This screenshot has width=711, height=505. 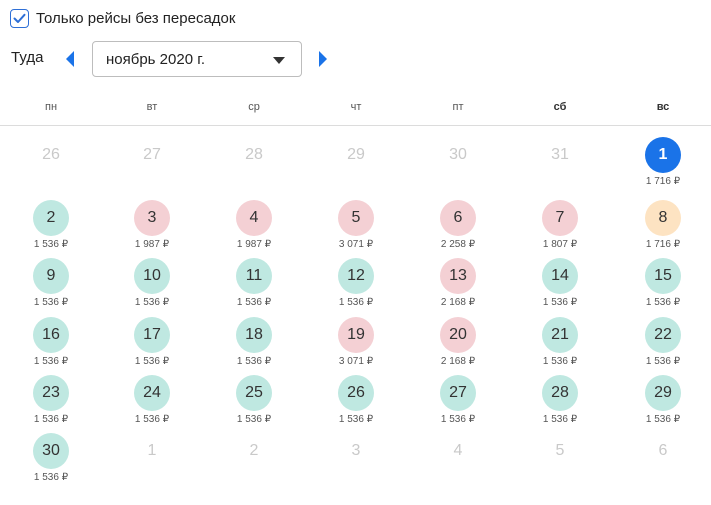 I want to click on calendar-day: 15 1 536 ₽, so click(x=663, y=285).